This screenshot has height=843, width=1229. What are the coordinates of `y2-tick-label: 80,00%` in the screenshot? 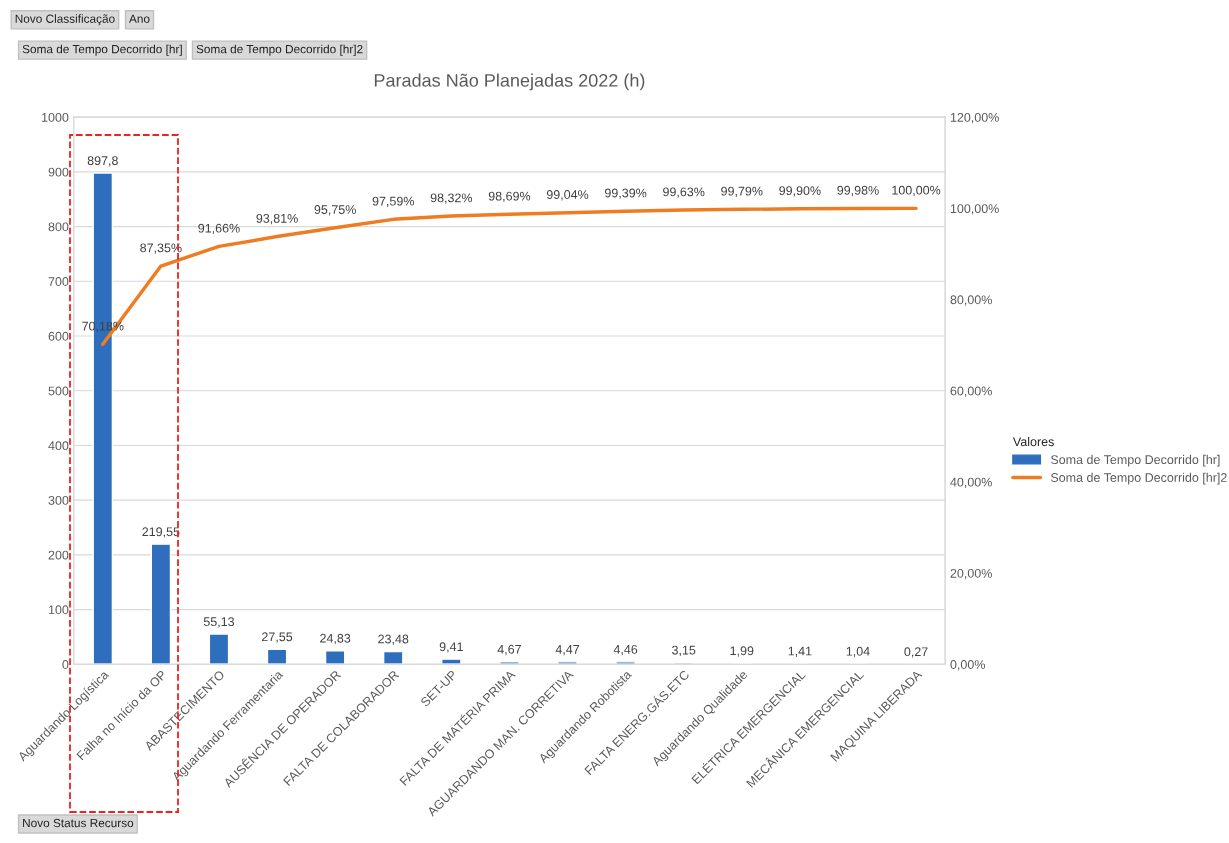 It's located at (971, 300).